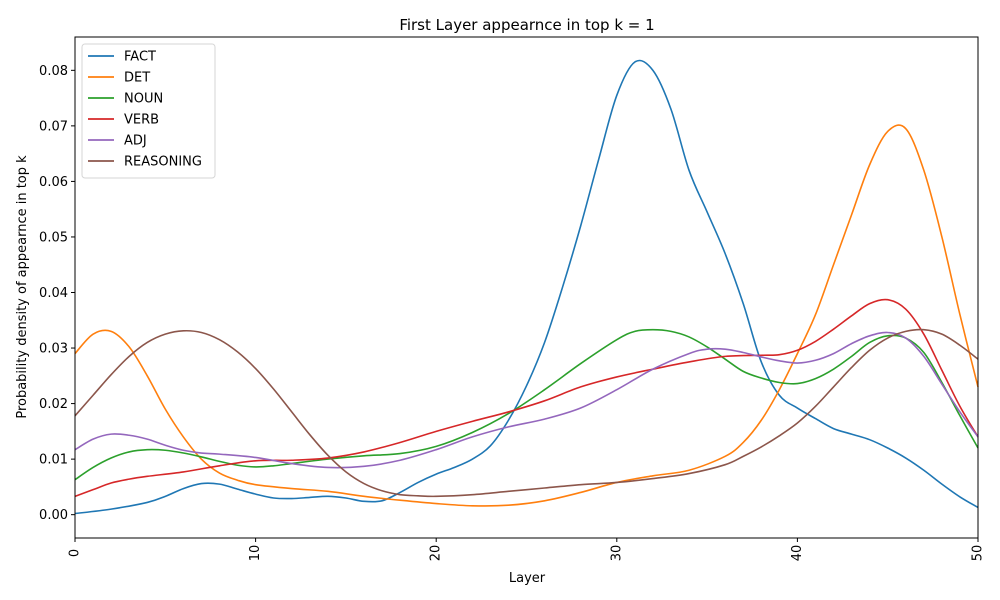  What do you see at coordinates (526, 25) in the screenshot?
I see `chart-title: First Layer appearnce in top k = 1` at bounding box center [526, 25].